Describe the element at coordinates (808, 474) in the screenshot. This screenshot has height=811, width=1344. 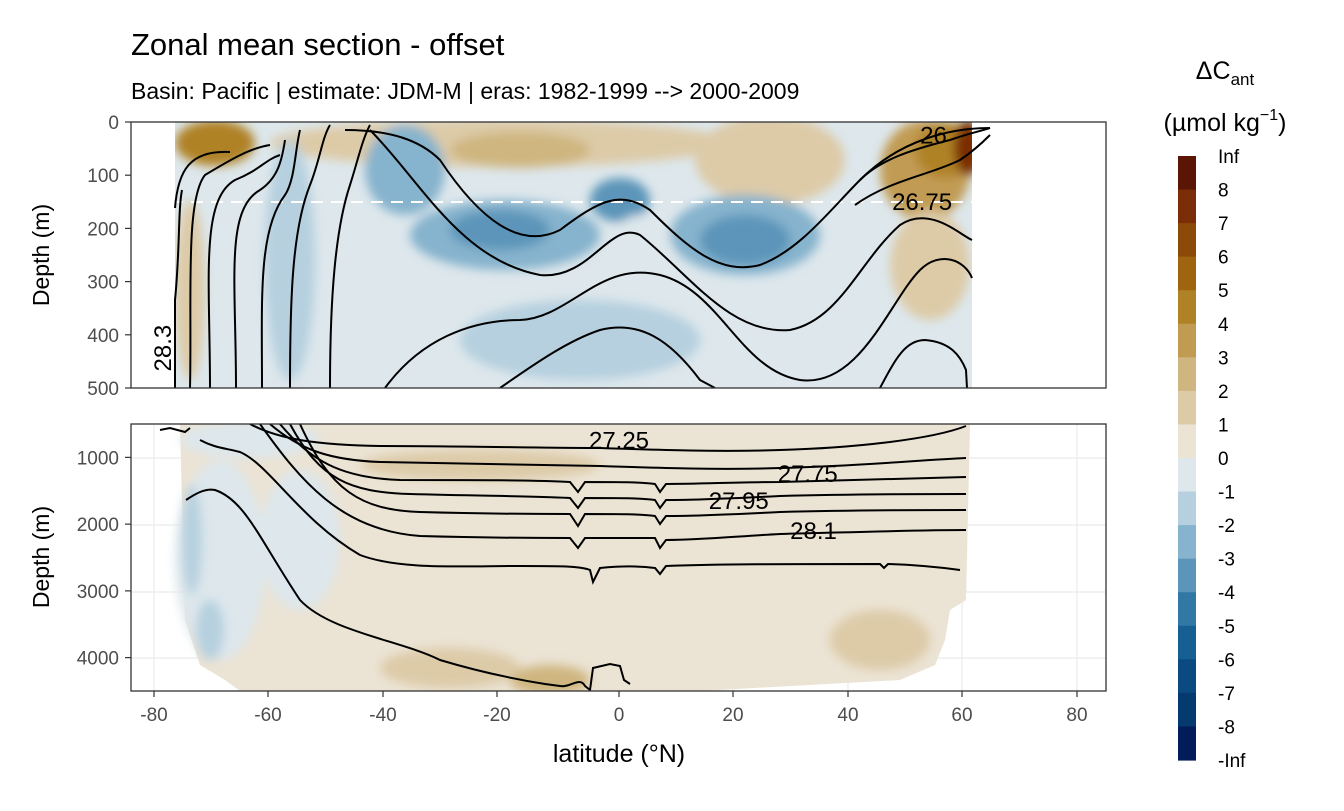
I see `isopycnal-label: 27.75` at that location.